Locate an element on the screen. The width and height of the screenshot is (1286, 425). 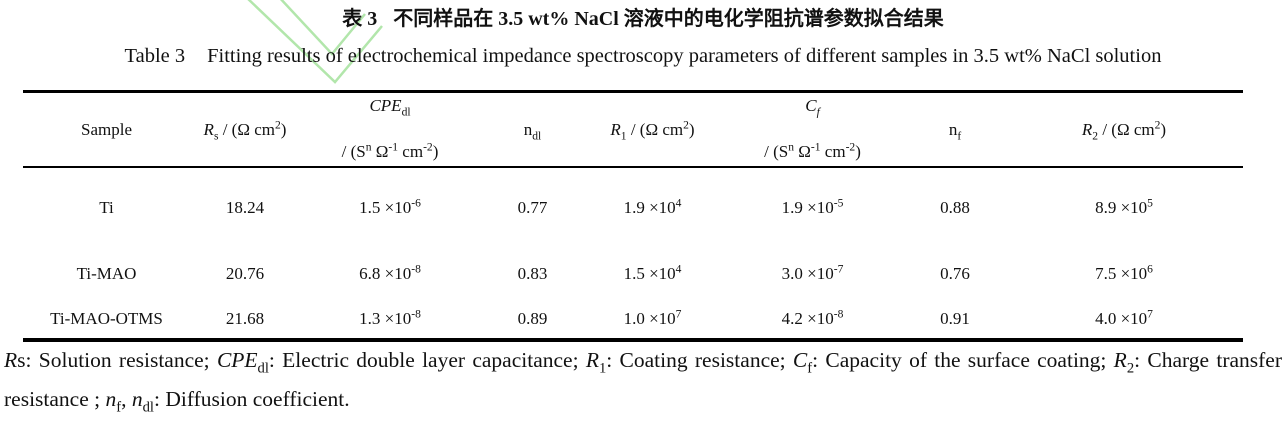
cell-cpe-dl: 1.3 ×10⁻⁸ is located at coordinates (390, 317).